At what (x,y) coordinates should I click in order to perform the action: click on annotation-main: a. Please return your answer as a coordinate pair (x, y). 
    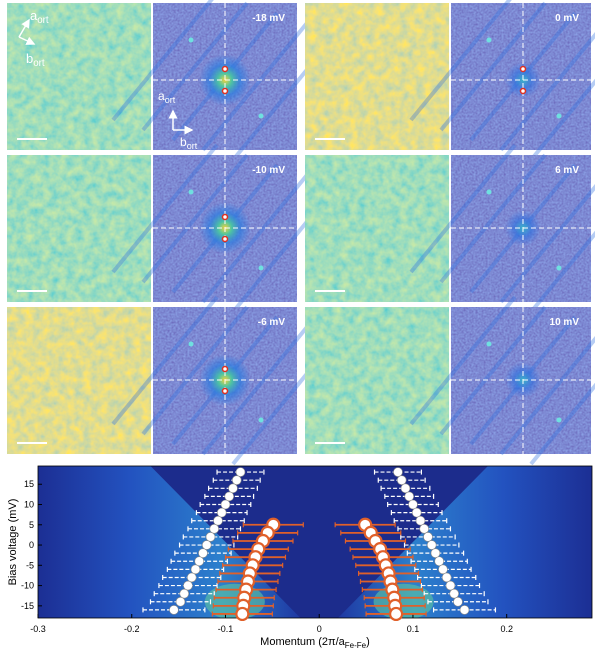
    Looking at the image, I should click on (34, 15).